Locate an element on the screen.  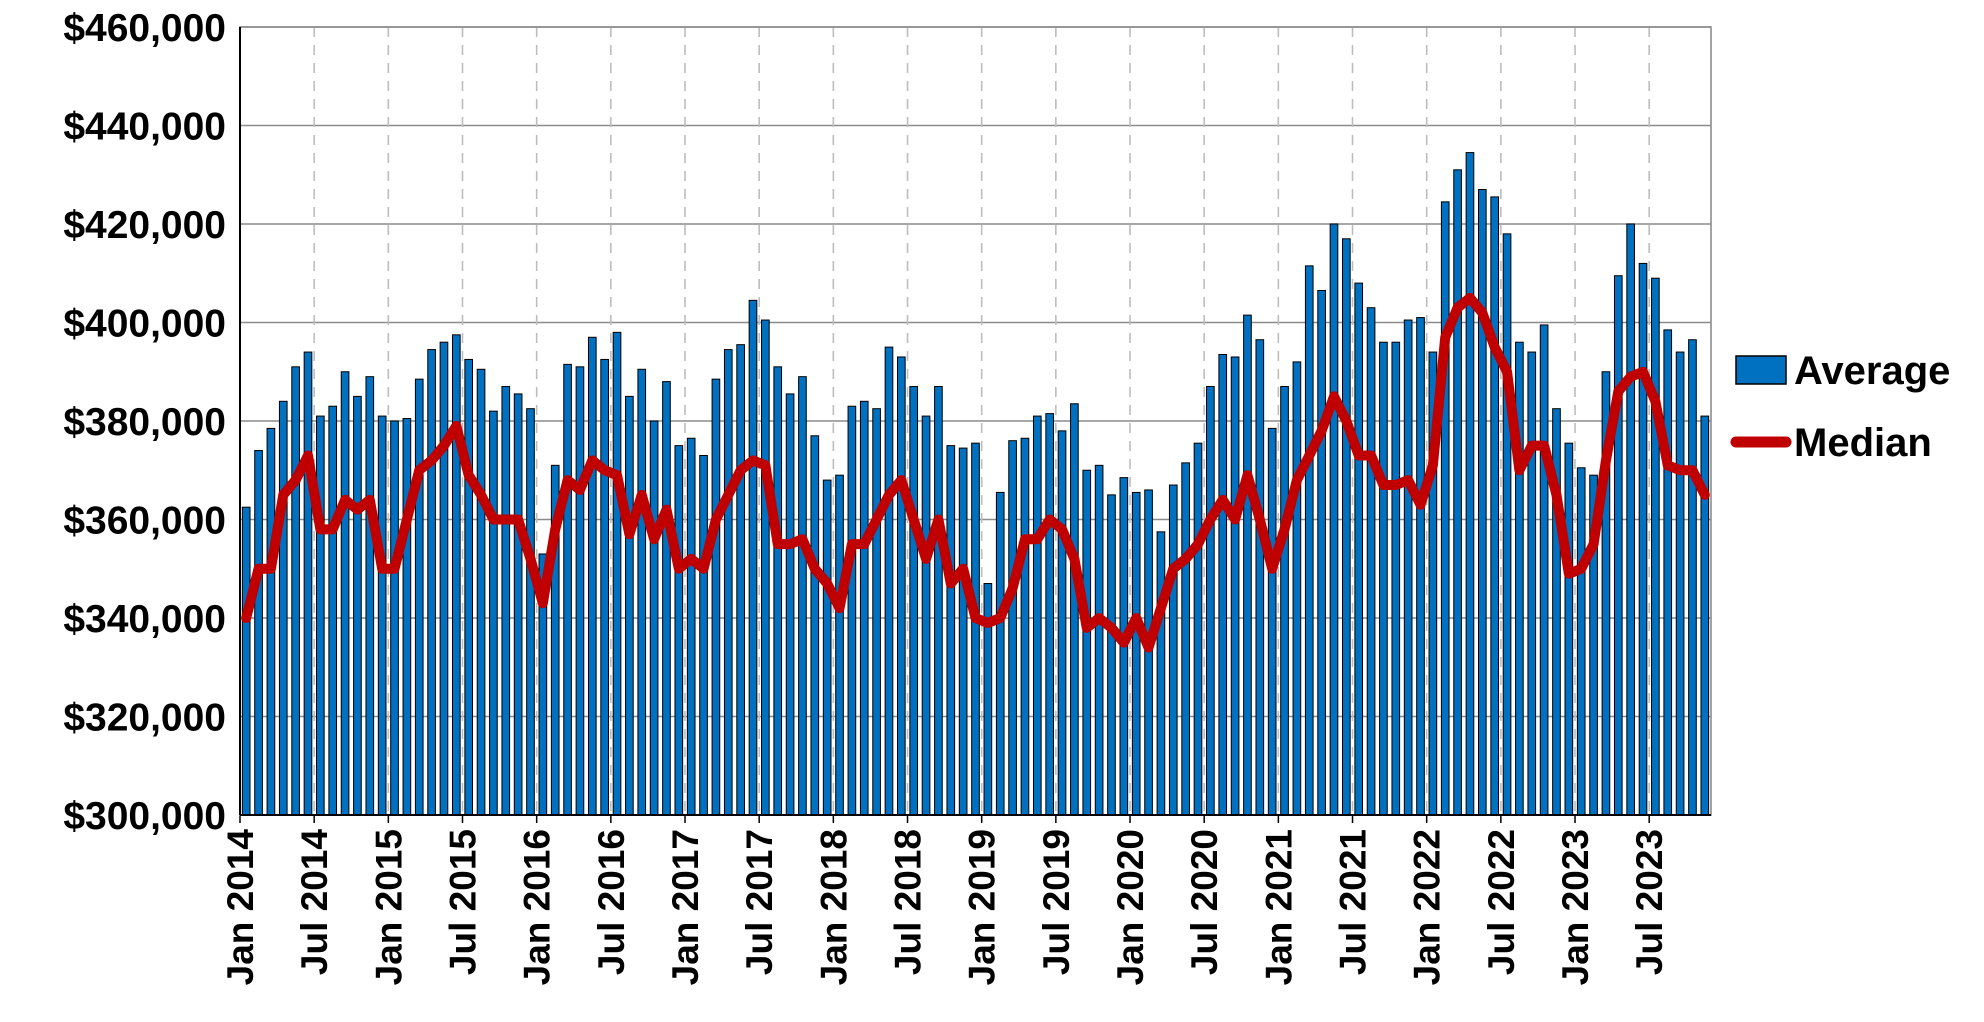
x-tick-label: Jan 2019 is located at coordinates (982, 907).